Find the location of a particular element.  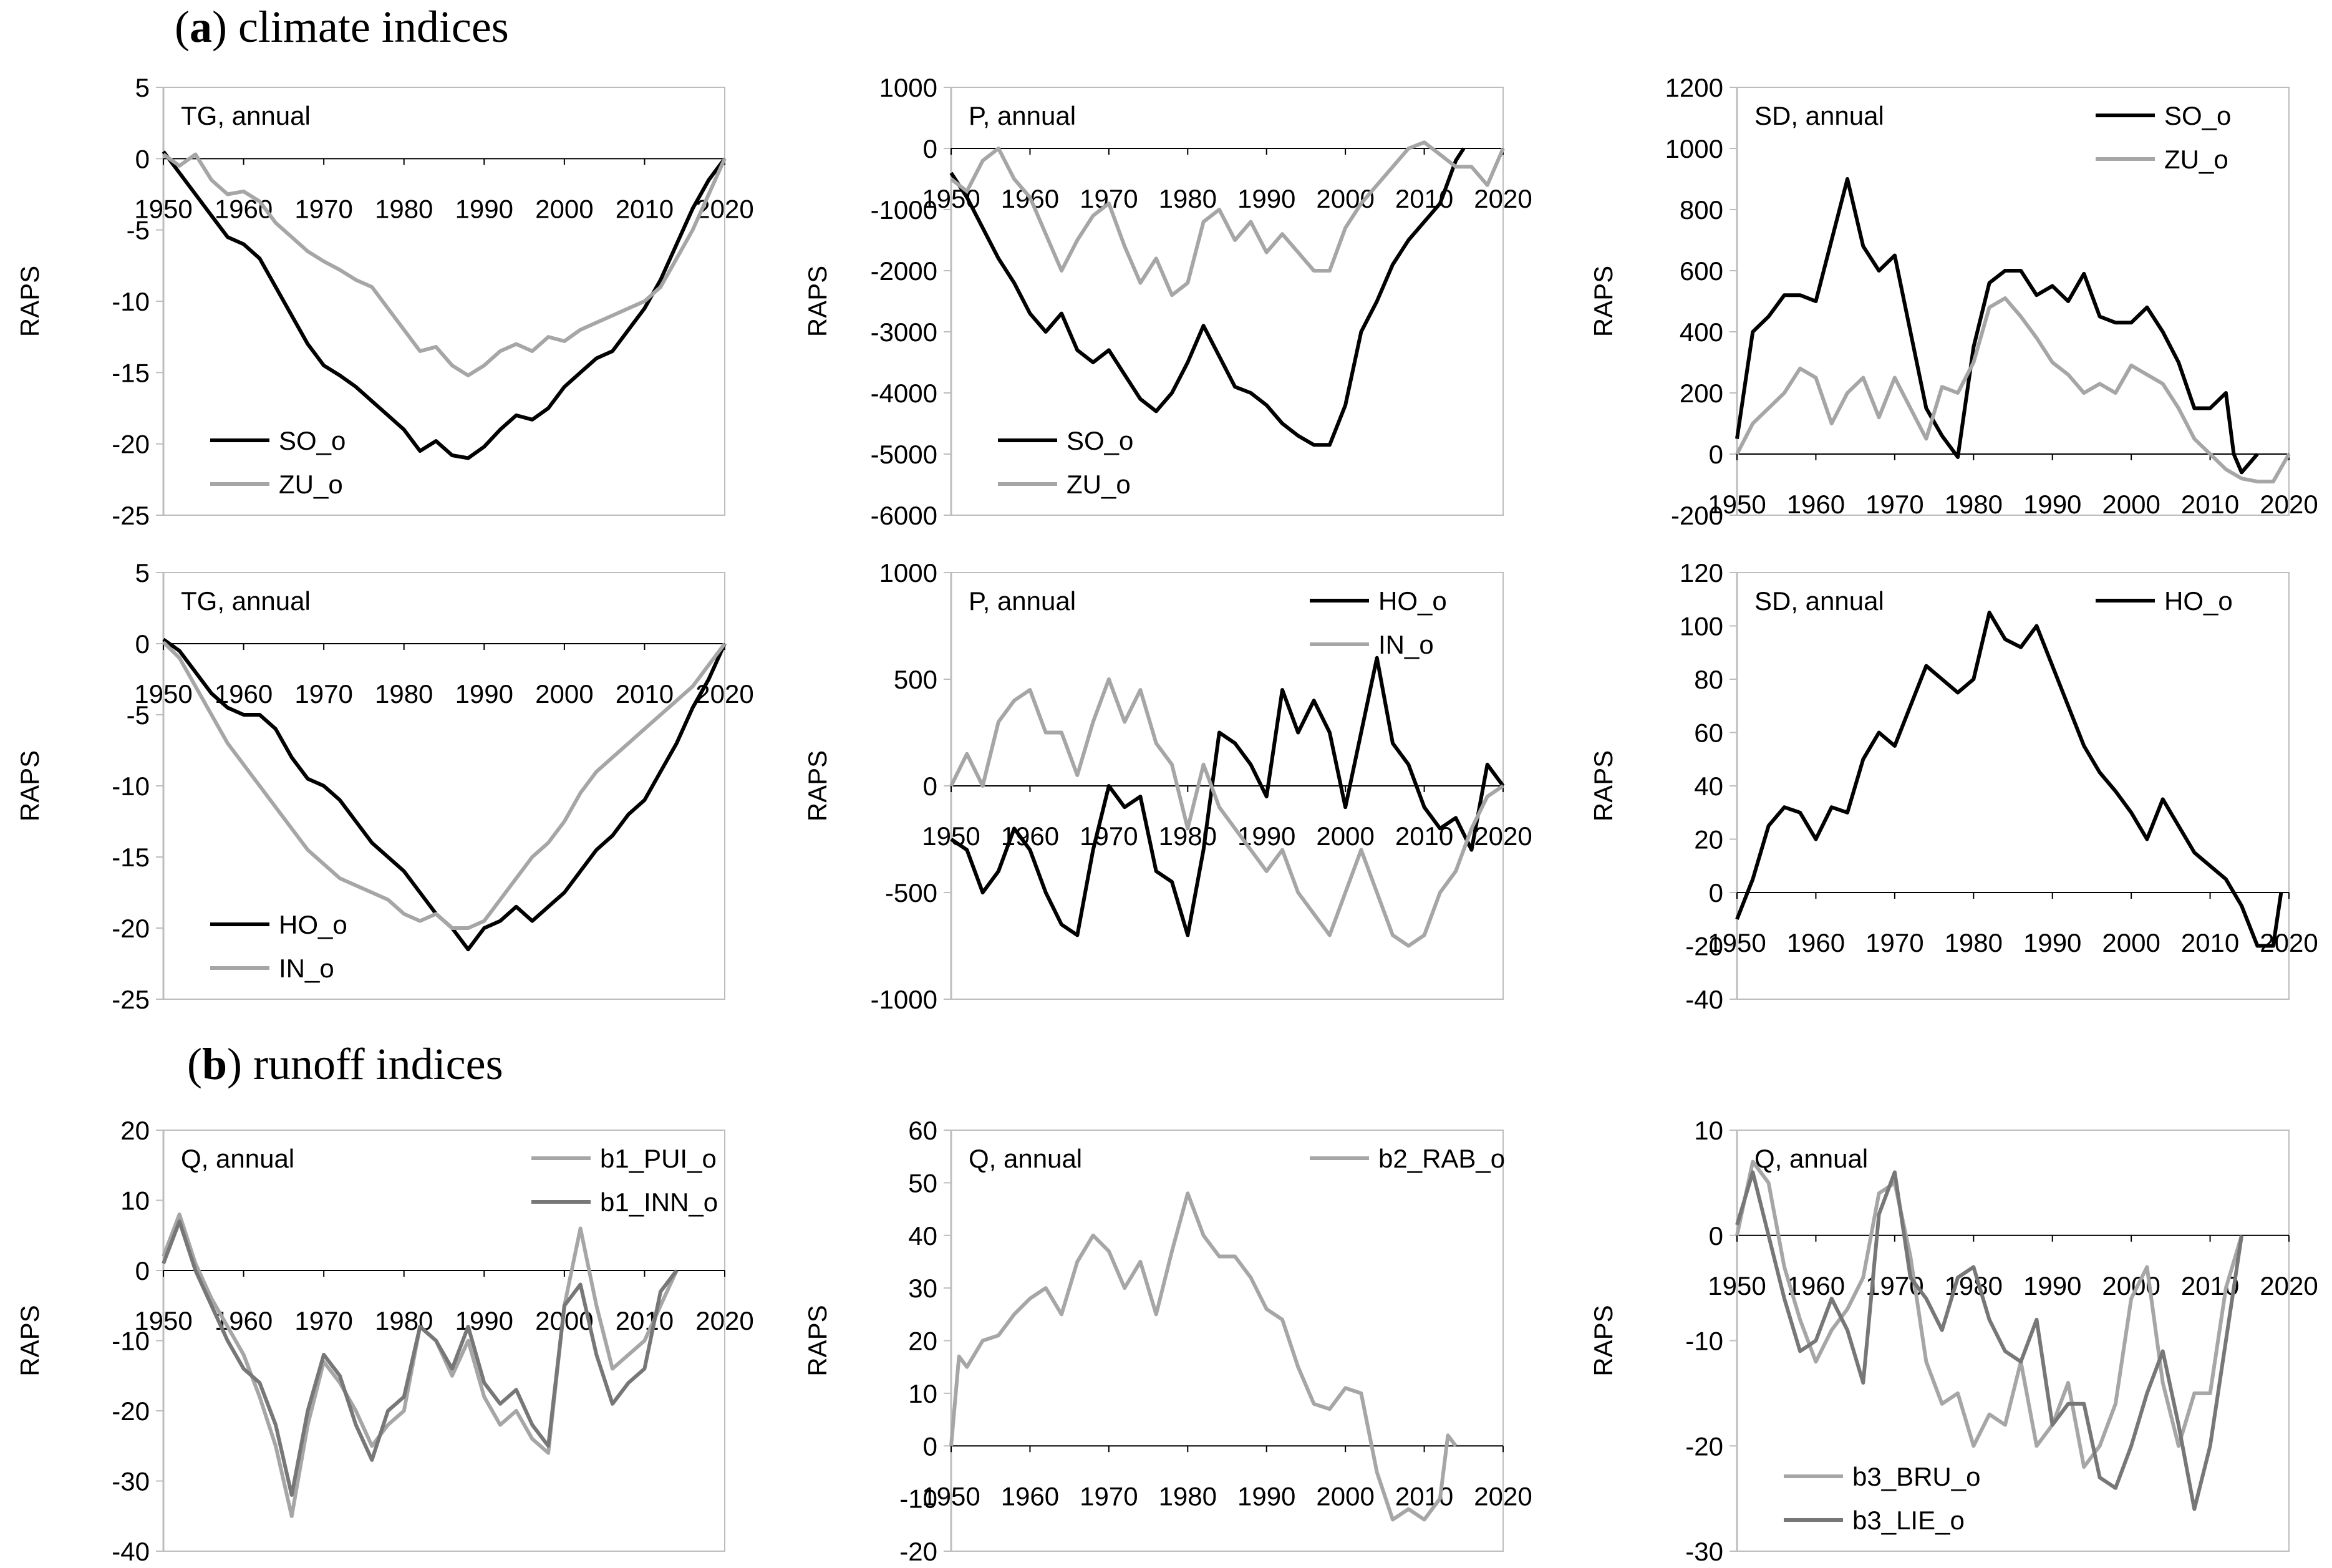

y-tick-label: 10 is located at coordinates (1708, 1130).